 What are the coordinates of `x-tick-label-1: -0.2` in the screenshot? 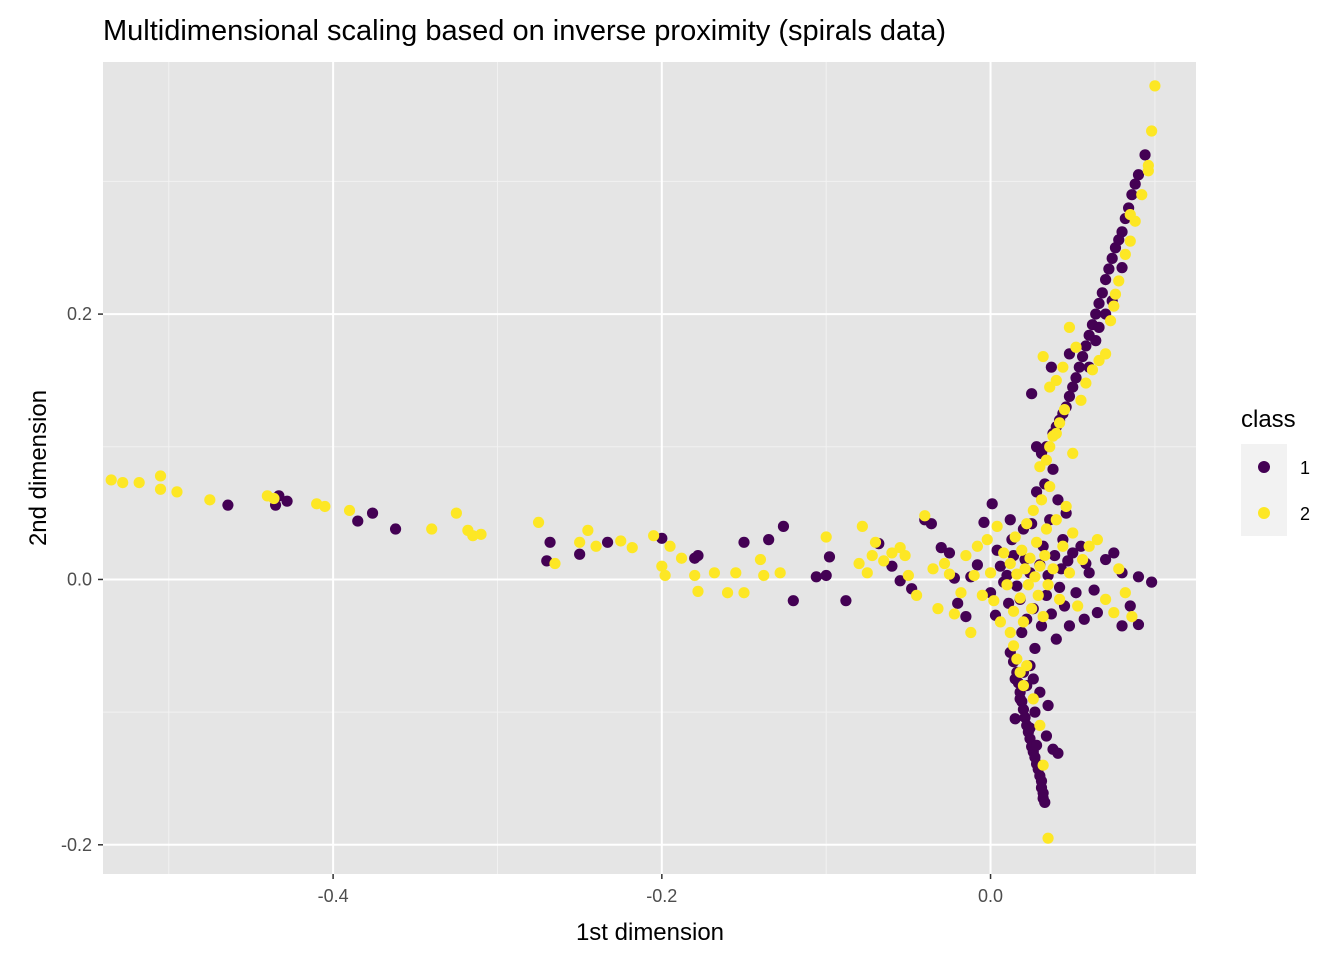 It's located at (661, 896).